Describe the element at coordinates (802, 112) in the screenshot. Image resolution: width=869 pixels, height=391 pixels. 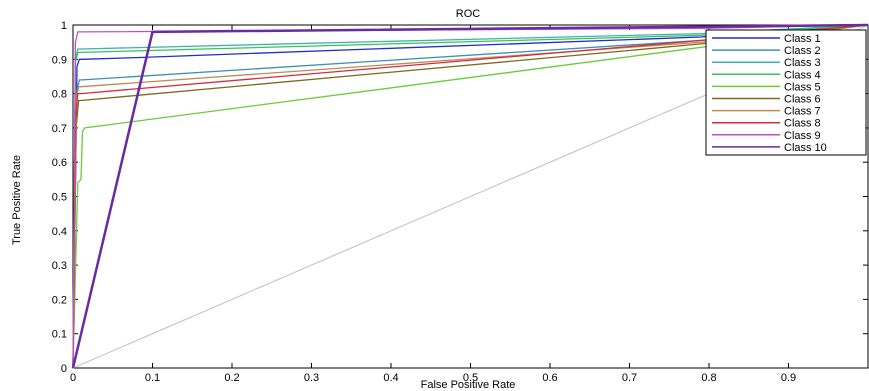
I see `legend-label: Class 7` at that location.